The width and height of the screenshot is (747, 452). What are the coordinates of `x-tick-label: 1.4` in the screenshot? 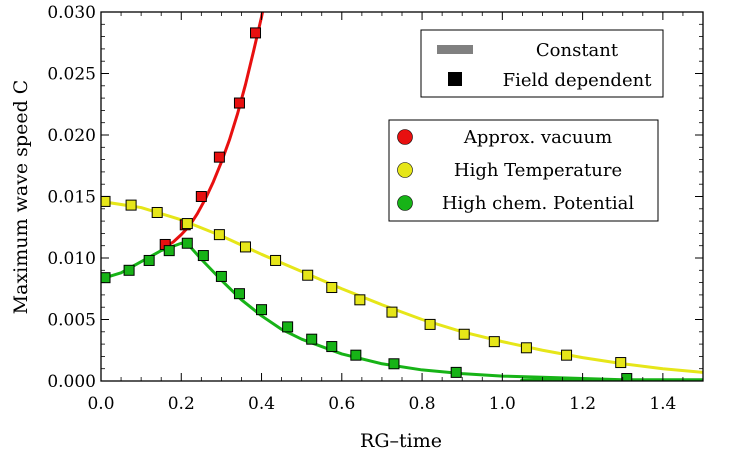 It's located at (662, 404).